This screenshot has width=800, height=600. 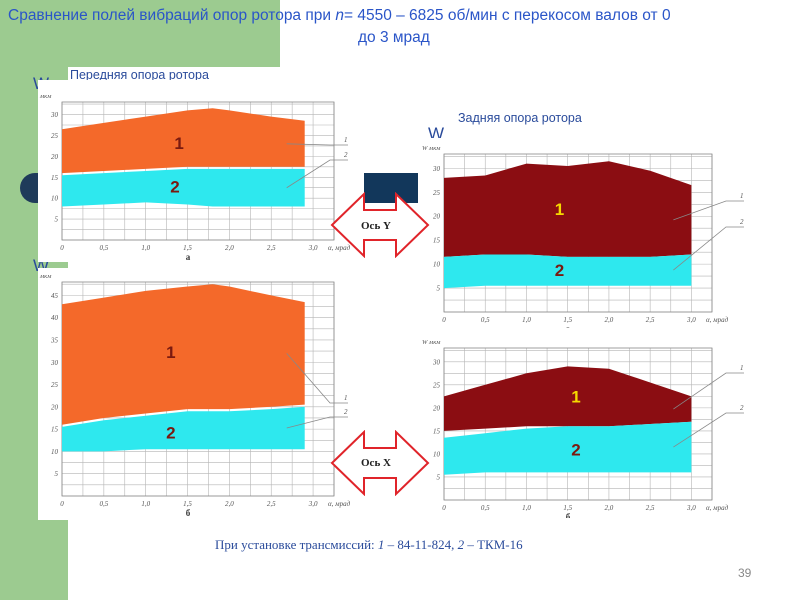 I want to click on panel-letter: б, so click(x=568, y=515).